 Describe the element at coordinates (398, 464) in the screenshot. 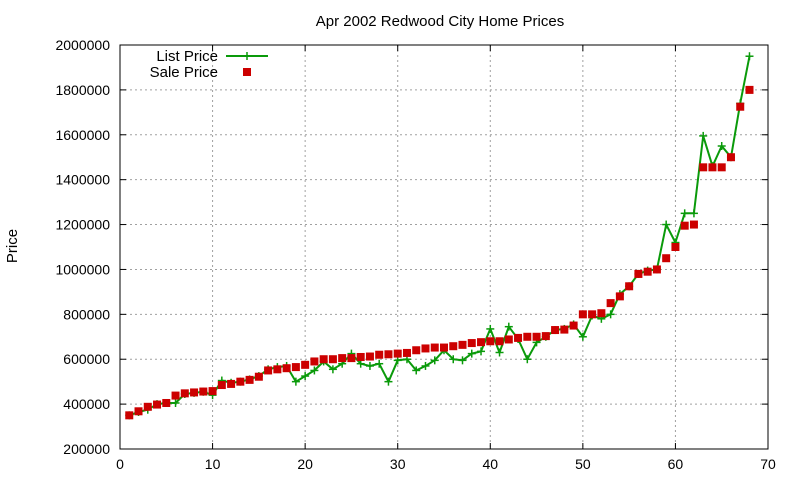

I see `x-tick-label: 30` at that location.